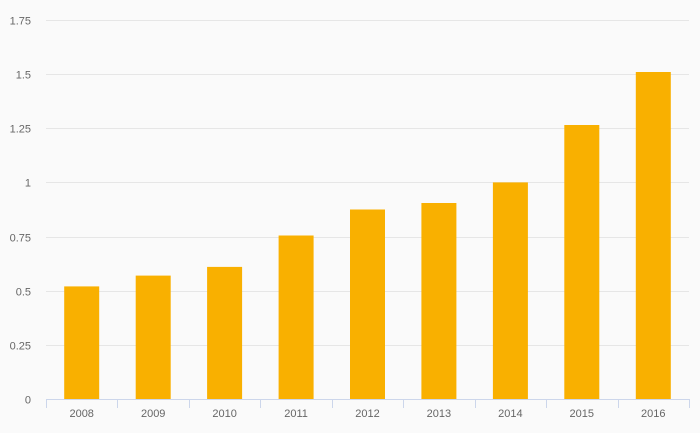 The height and width of the screenshot is (433, 700). What do you see at coordinates (153, 337) in the screenshot?
I see `bar-2009` at bounding box center [153, 337].